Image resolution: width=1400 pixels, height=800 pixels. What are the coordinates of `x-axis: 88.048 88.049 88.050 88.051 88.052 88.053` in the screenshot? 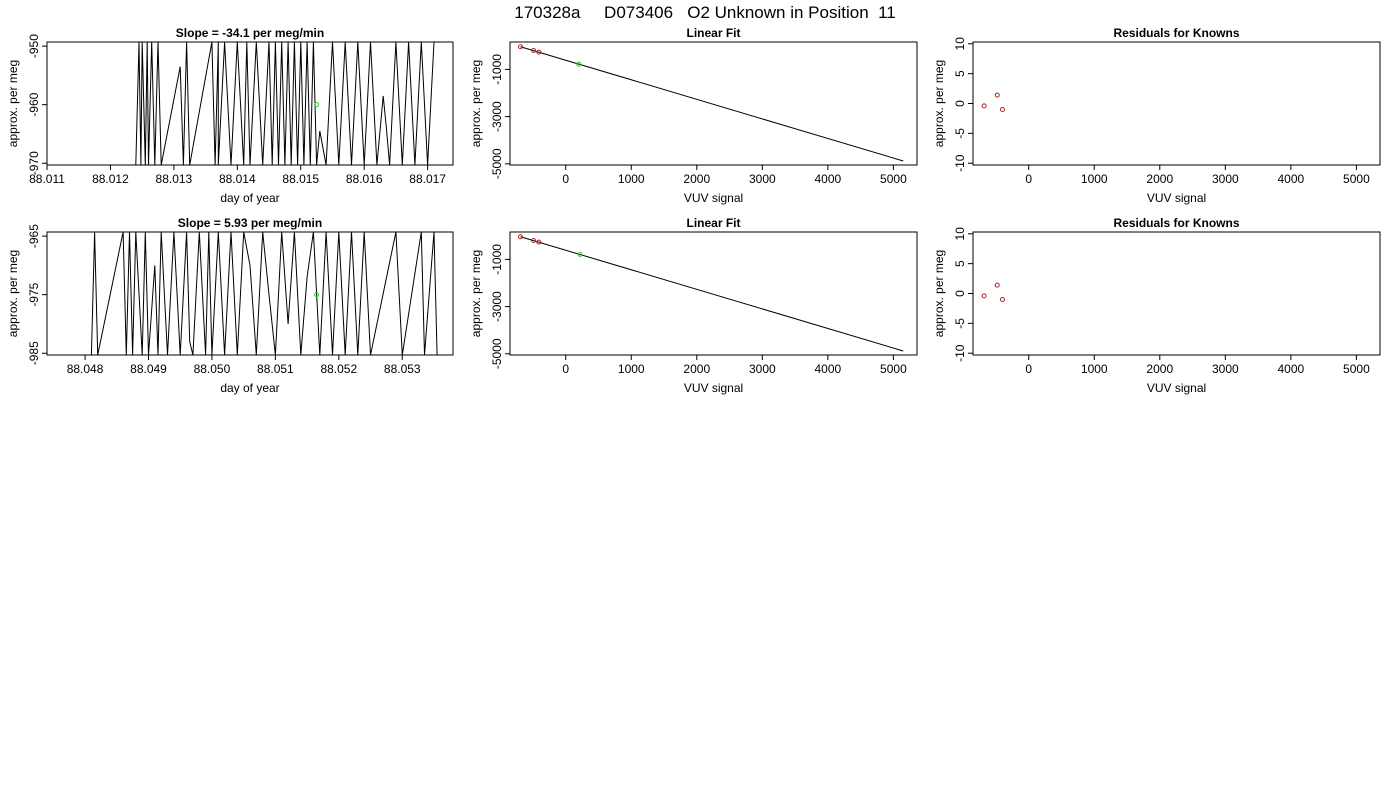 It's located at (244, 365).